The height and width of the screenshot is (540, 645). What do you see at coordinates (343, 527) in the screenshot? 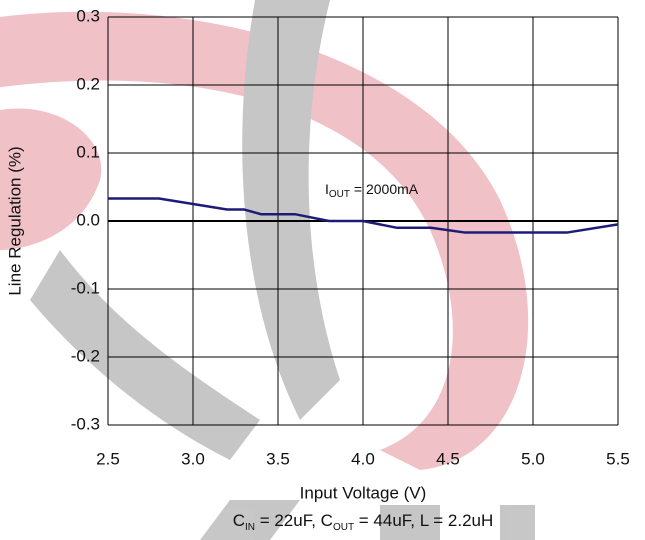
I see `caption-sub: OUT` at bounding box center [343, 527].